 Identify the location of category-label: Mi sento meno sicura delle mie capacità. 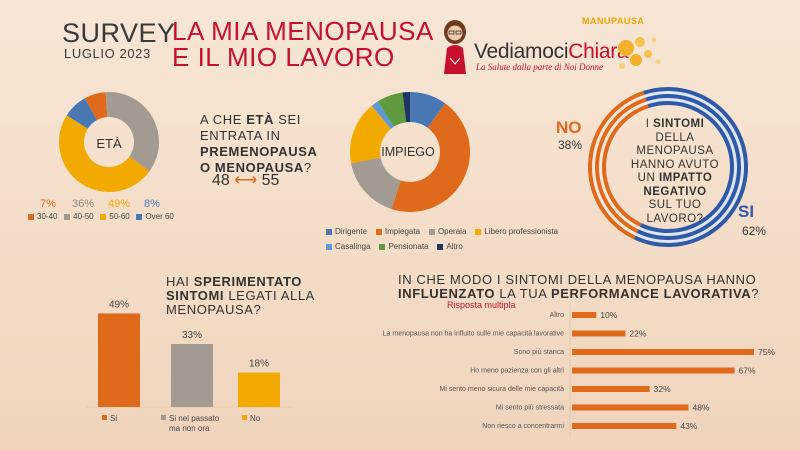
(501, 389).